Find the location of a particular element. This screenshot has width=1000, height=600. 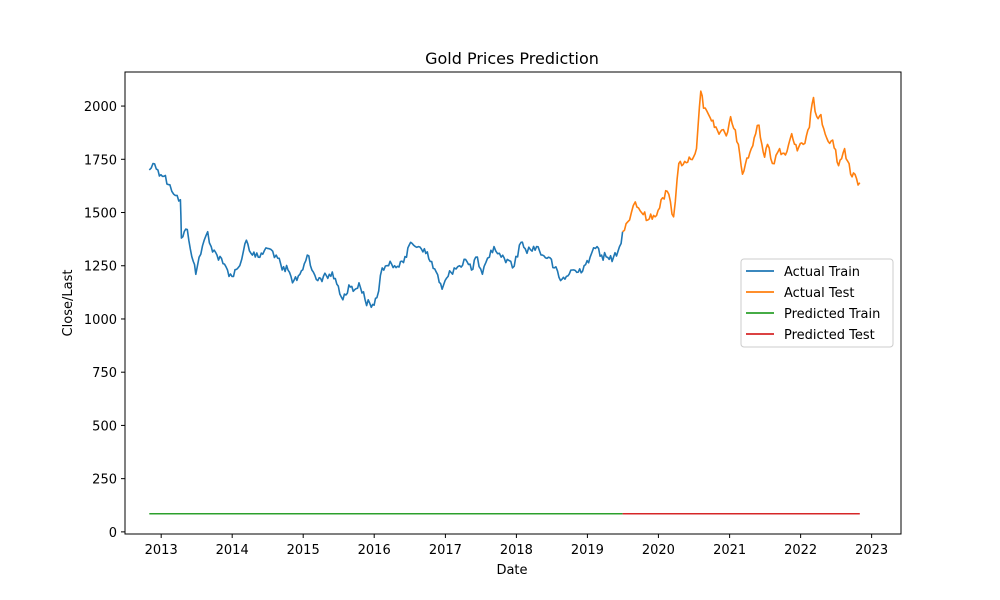

legend-box is located at coordinates (817, 303).